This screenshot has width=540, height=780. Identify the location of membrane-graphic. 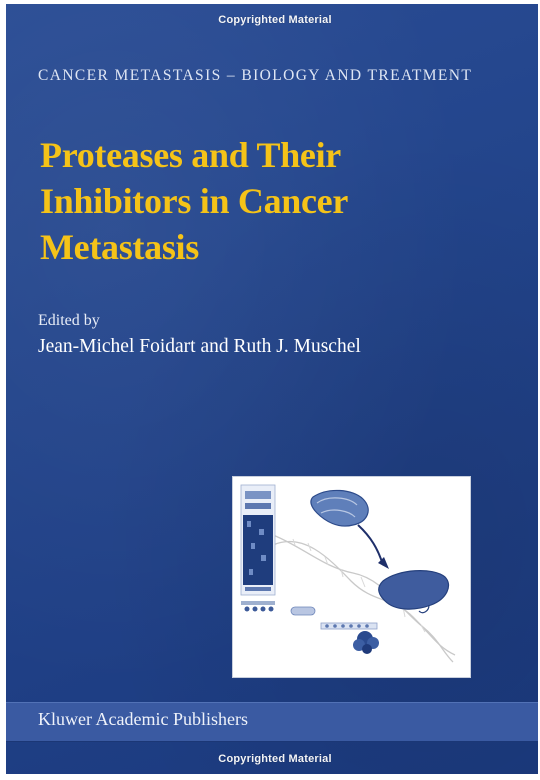
(349, 626).